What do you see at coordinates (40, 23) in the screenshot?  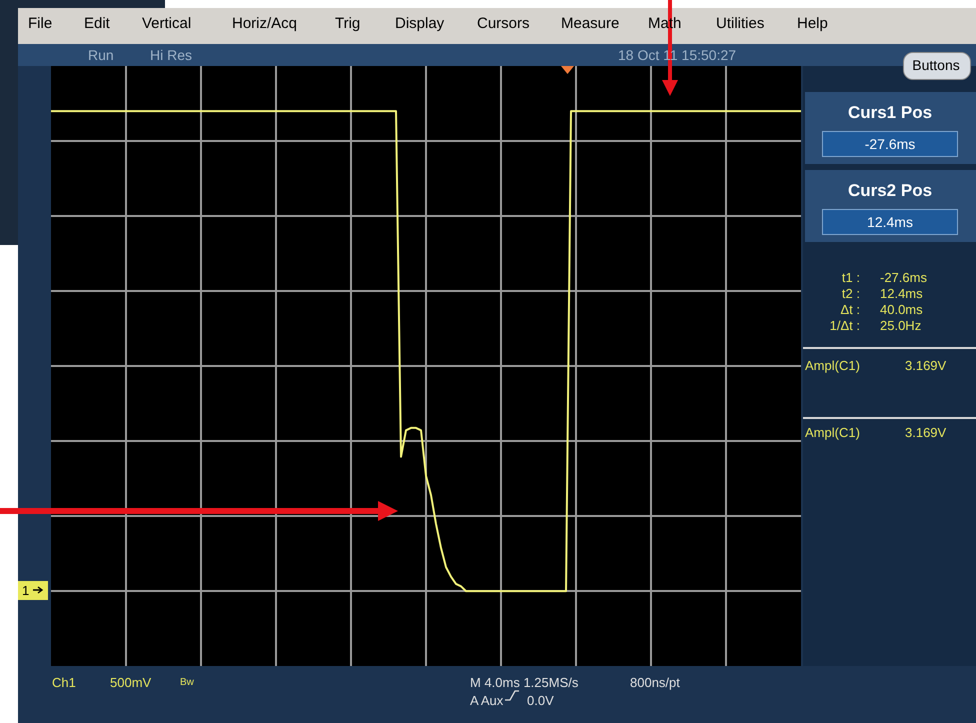 I see `text: File` at bounding box center [40, 23].